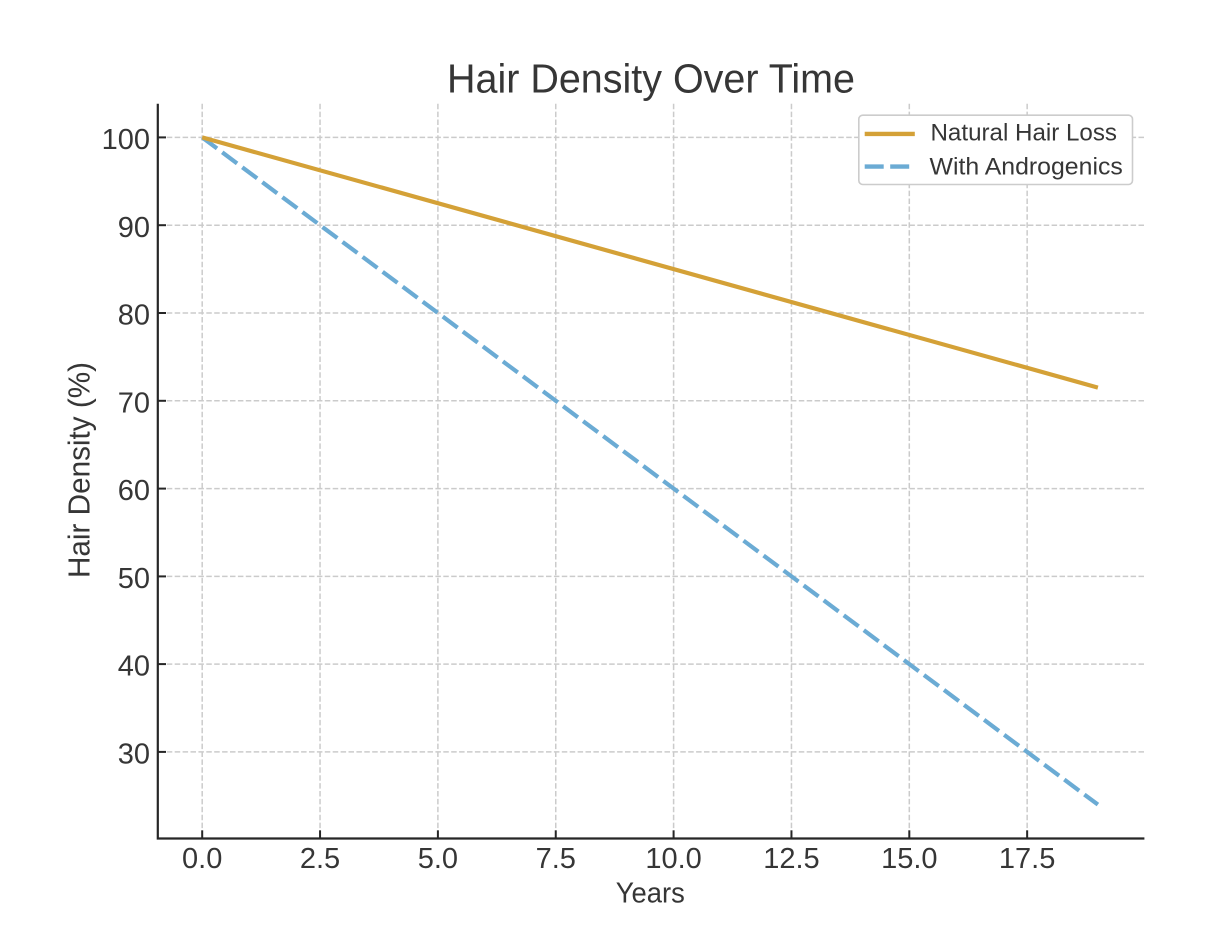 The height and width of the screenshot is (927, 1206). What do you see at coordinates (556, 859) in the screenshot?
I see `svg-text: 7.5` at bounding box center [556, 859].